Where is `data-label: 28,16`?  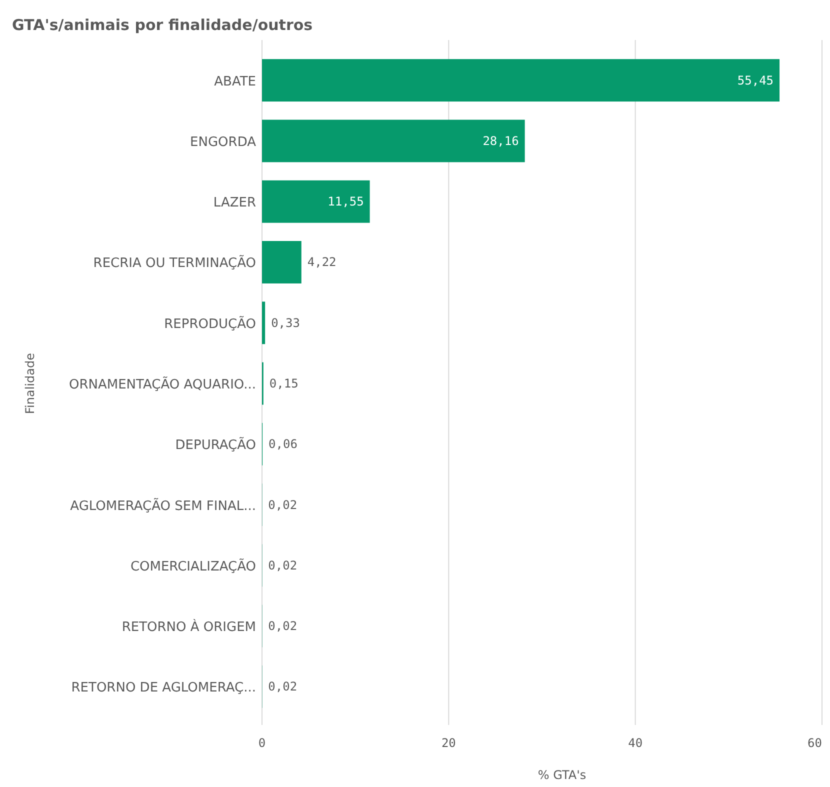 data-label: 28,16 is located at coordinates (500, 141).